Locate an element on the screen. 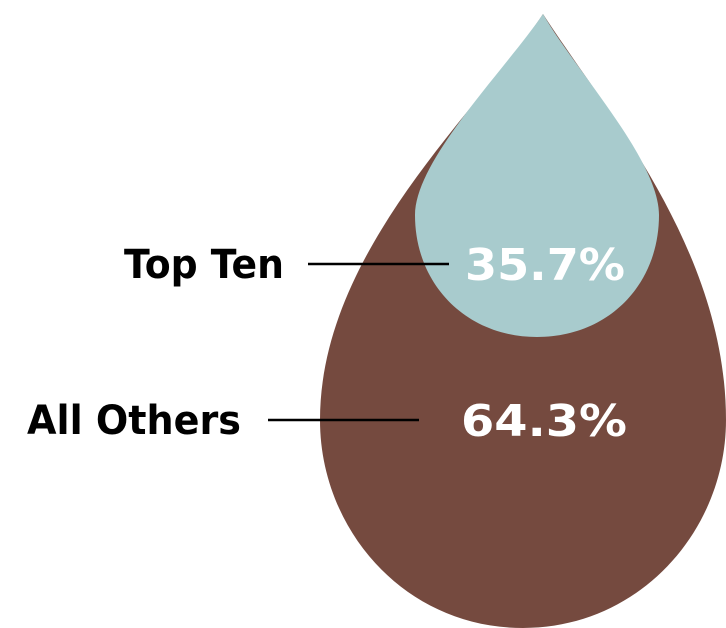 The width and height of the screenshot is (726, 628). top-ten-label: Top Ten is located at coordinates (204, 265).